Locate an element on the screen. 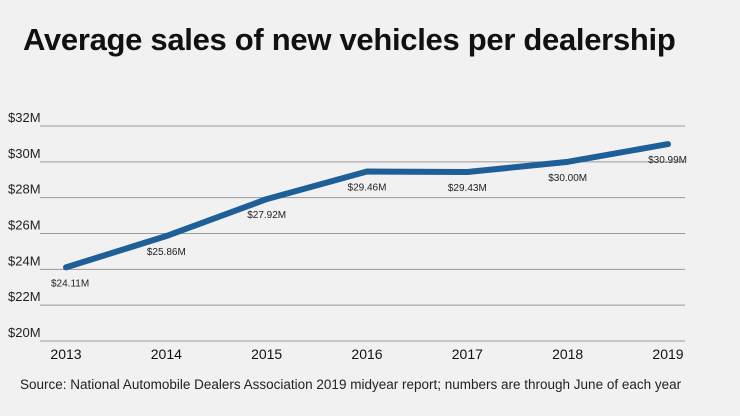  y-axis-ticks: $20M $22M $24M $26M $28M $30M $32M is located at coordinates (24, 225).